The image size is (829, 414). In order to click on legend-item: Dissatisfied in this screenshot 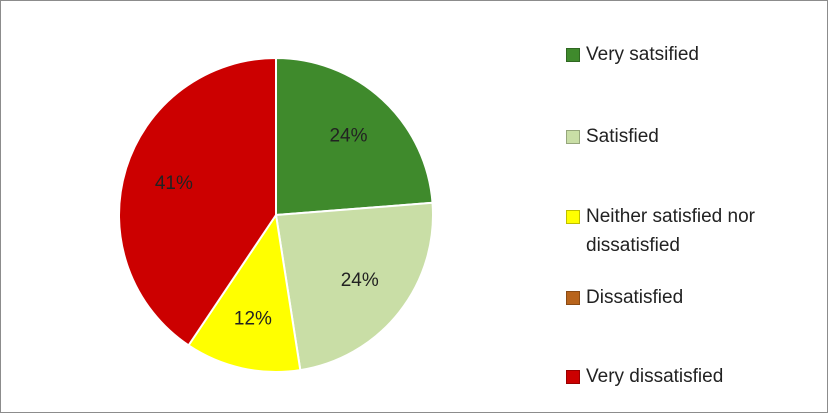, I will do `click(686, 297)`.